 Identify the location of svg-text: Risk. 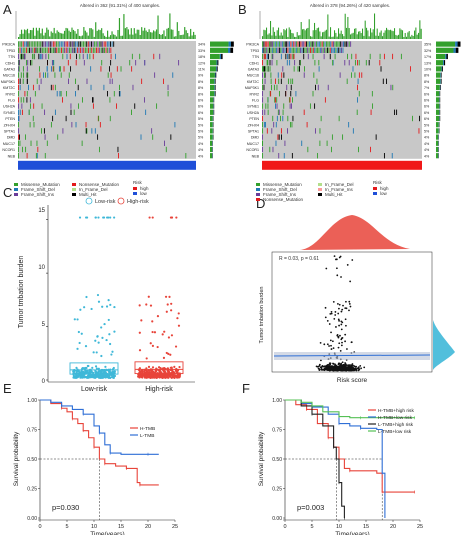
(137, 182).